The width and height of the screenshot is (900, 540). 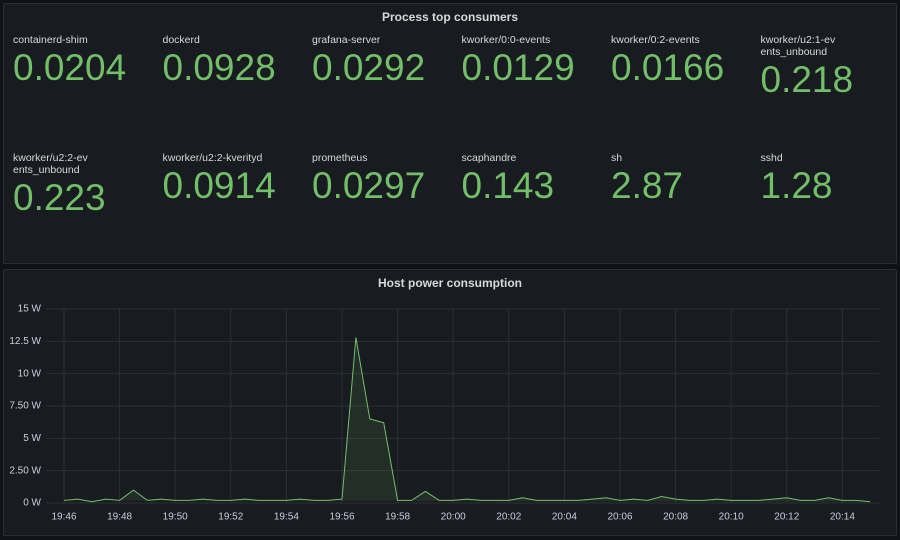 What do you see at coordinates (796, 185) in the screenshot?
I see `stat-value: 1.28` at bounding box center [796, 185].